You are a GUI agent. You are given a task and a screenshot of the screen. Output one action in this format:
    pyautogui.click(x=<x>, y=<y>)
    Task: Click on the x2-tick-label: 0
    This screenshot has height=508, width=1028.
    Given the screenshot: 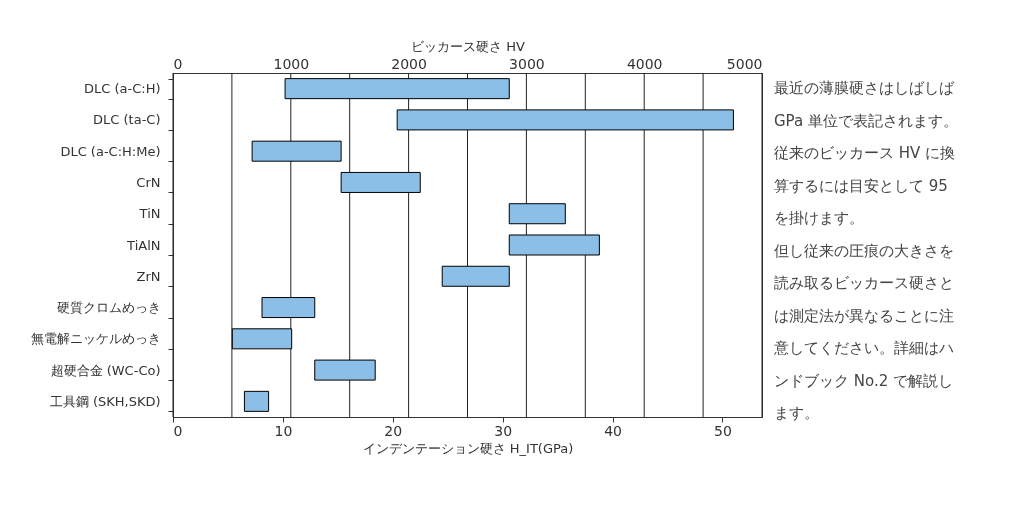 What is the action you would take?
    pyautogui.click(x=178, y=63)
    